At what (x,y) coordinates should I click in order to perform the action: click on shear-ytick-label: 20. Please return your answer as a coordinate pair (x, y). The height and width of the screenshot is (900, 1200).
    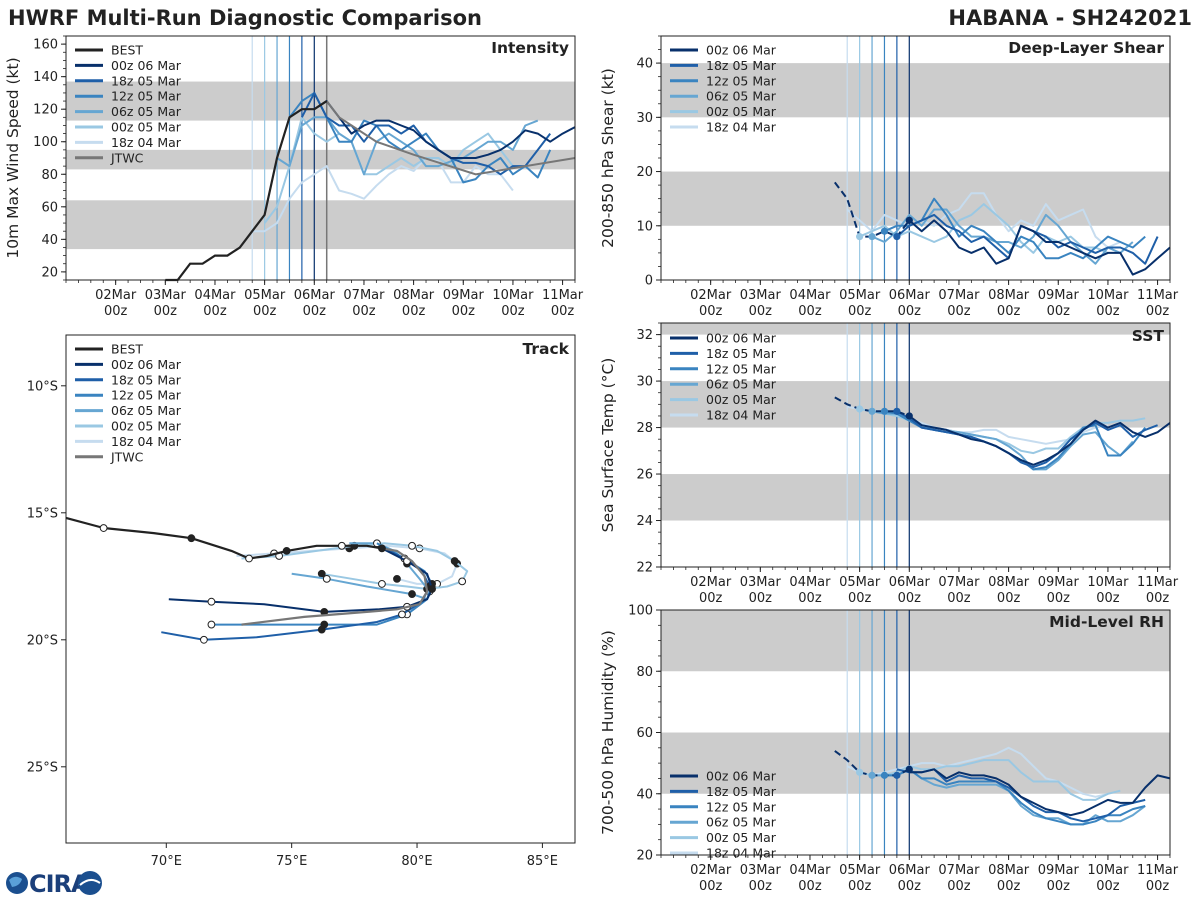
    Looking at the image, I should click on (644, 172).